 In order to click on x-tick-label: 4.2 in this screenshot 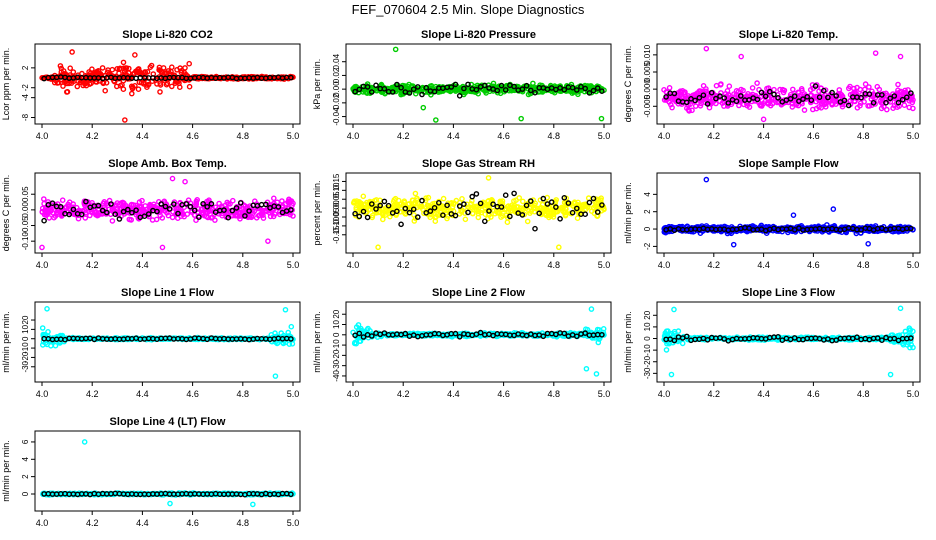, I will do `click(714, 136)`.